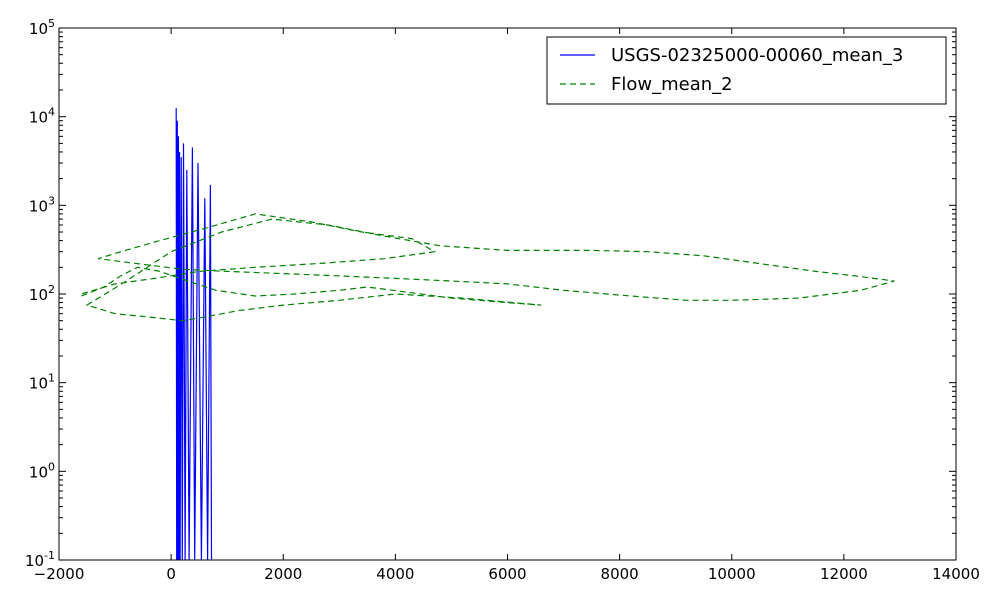 The image size is (1000, 600). I want to click on y-tick-label: 10², so click(42, 293).